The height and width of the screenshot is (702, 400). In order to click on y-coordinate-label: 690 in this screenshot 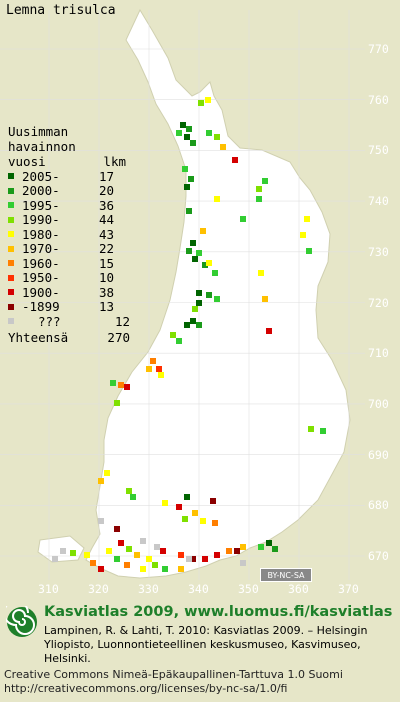, I will do `click(378, 454)`.